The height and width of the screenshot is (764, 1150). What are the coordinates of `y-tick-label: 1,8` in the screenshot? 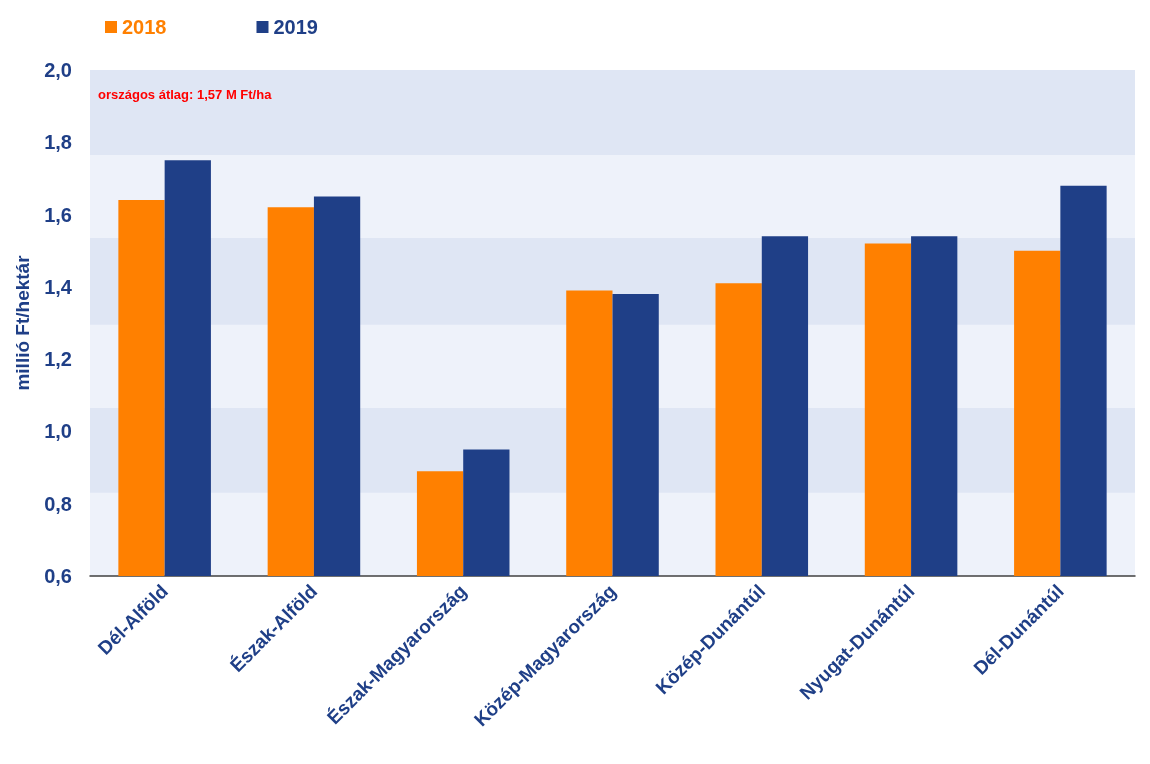 It's located at (58, 142).